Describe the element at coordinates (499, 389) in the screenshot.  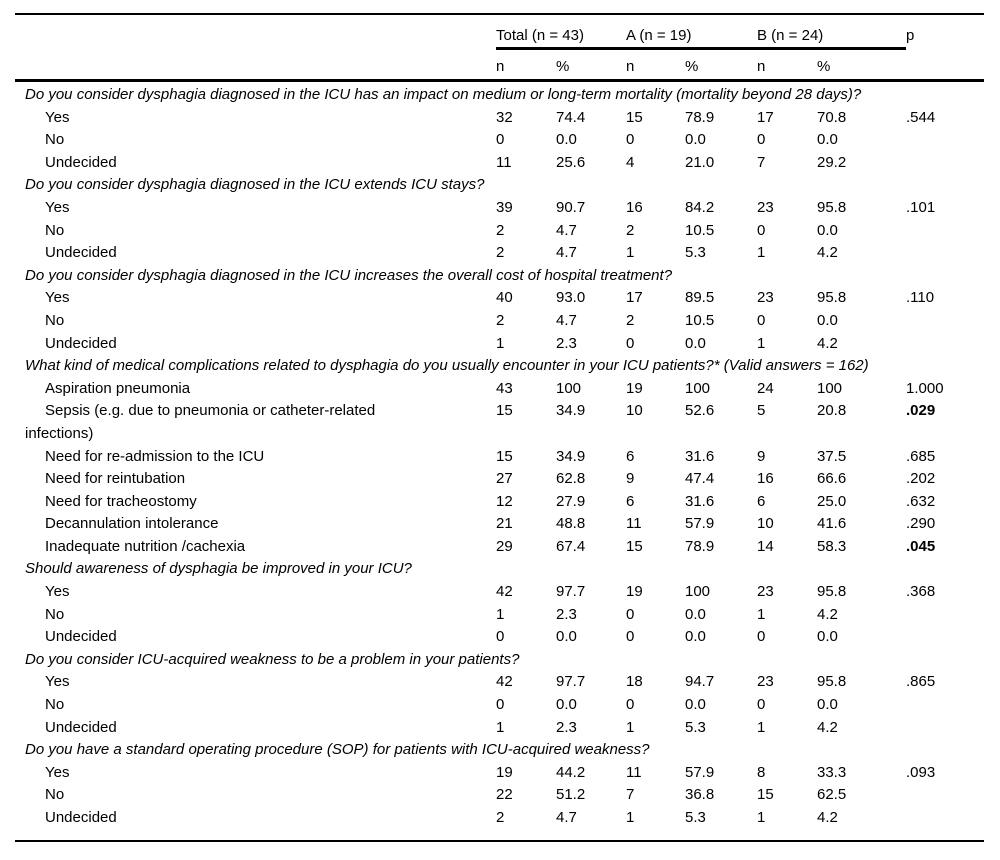
I see `answer-row: Aspiration pneumonia 43 100 19 100 24 100 1.000` at that location.